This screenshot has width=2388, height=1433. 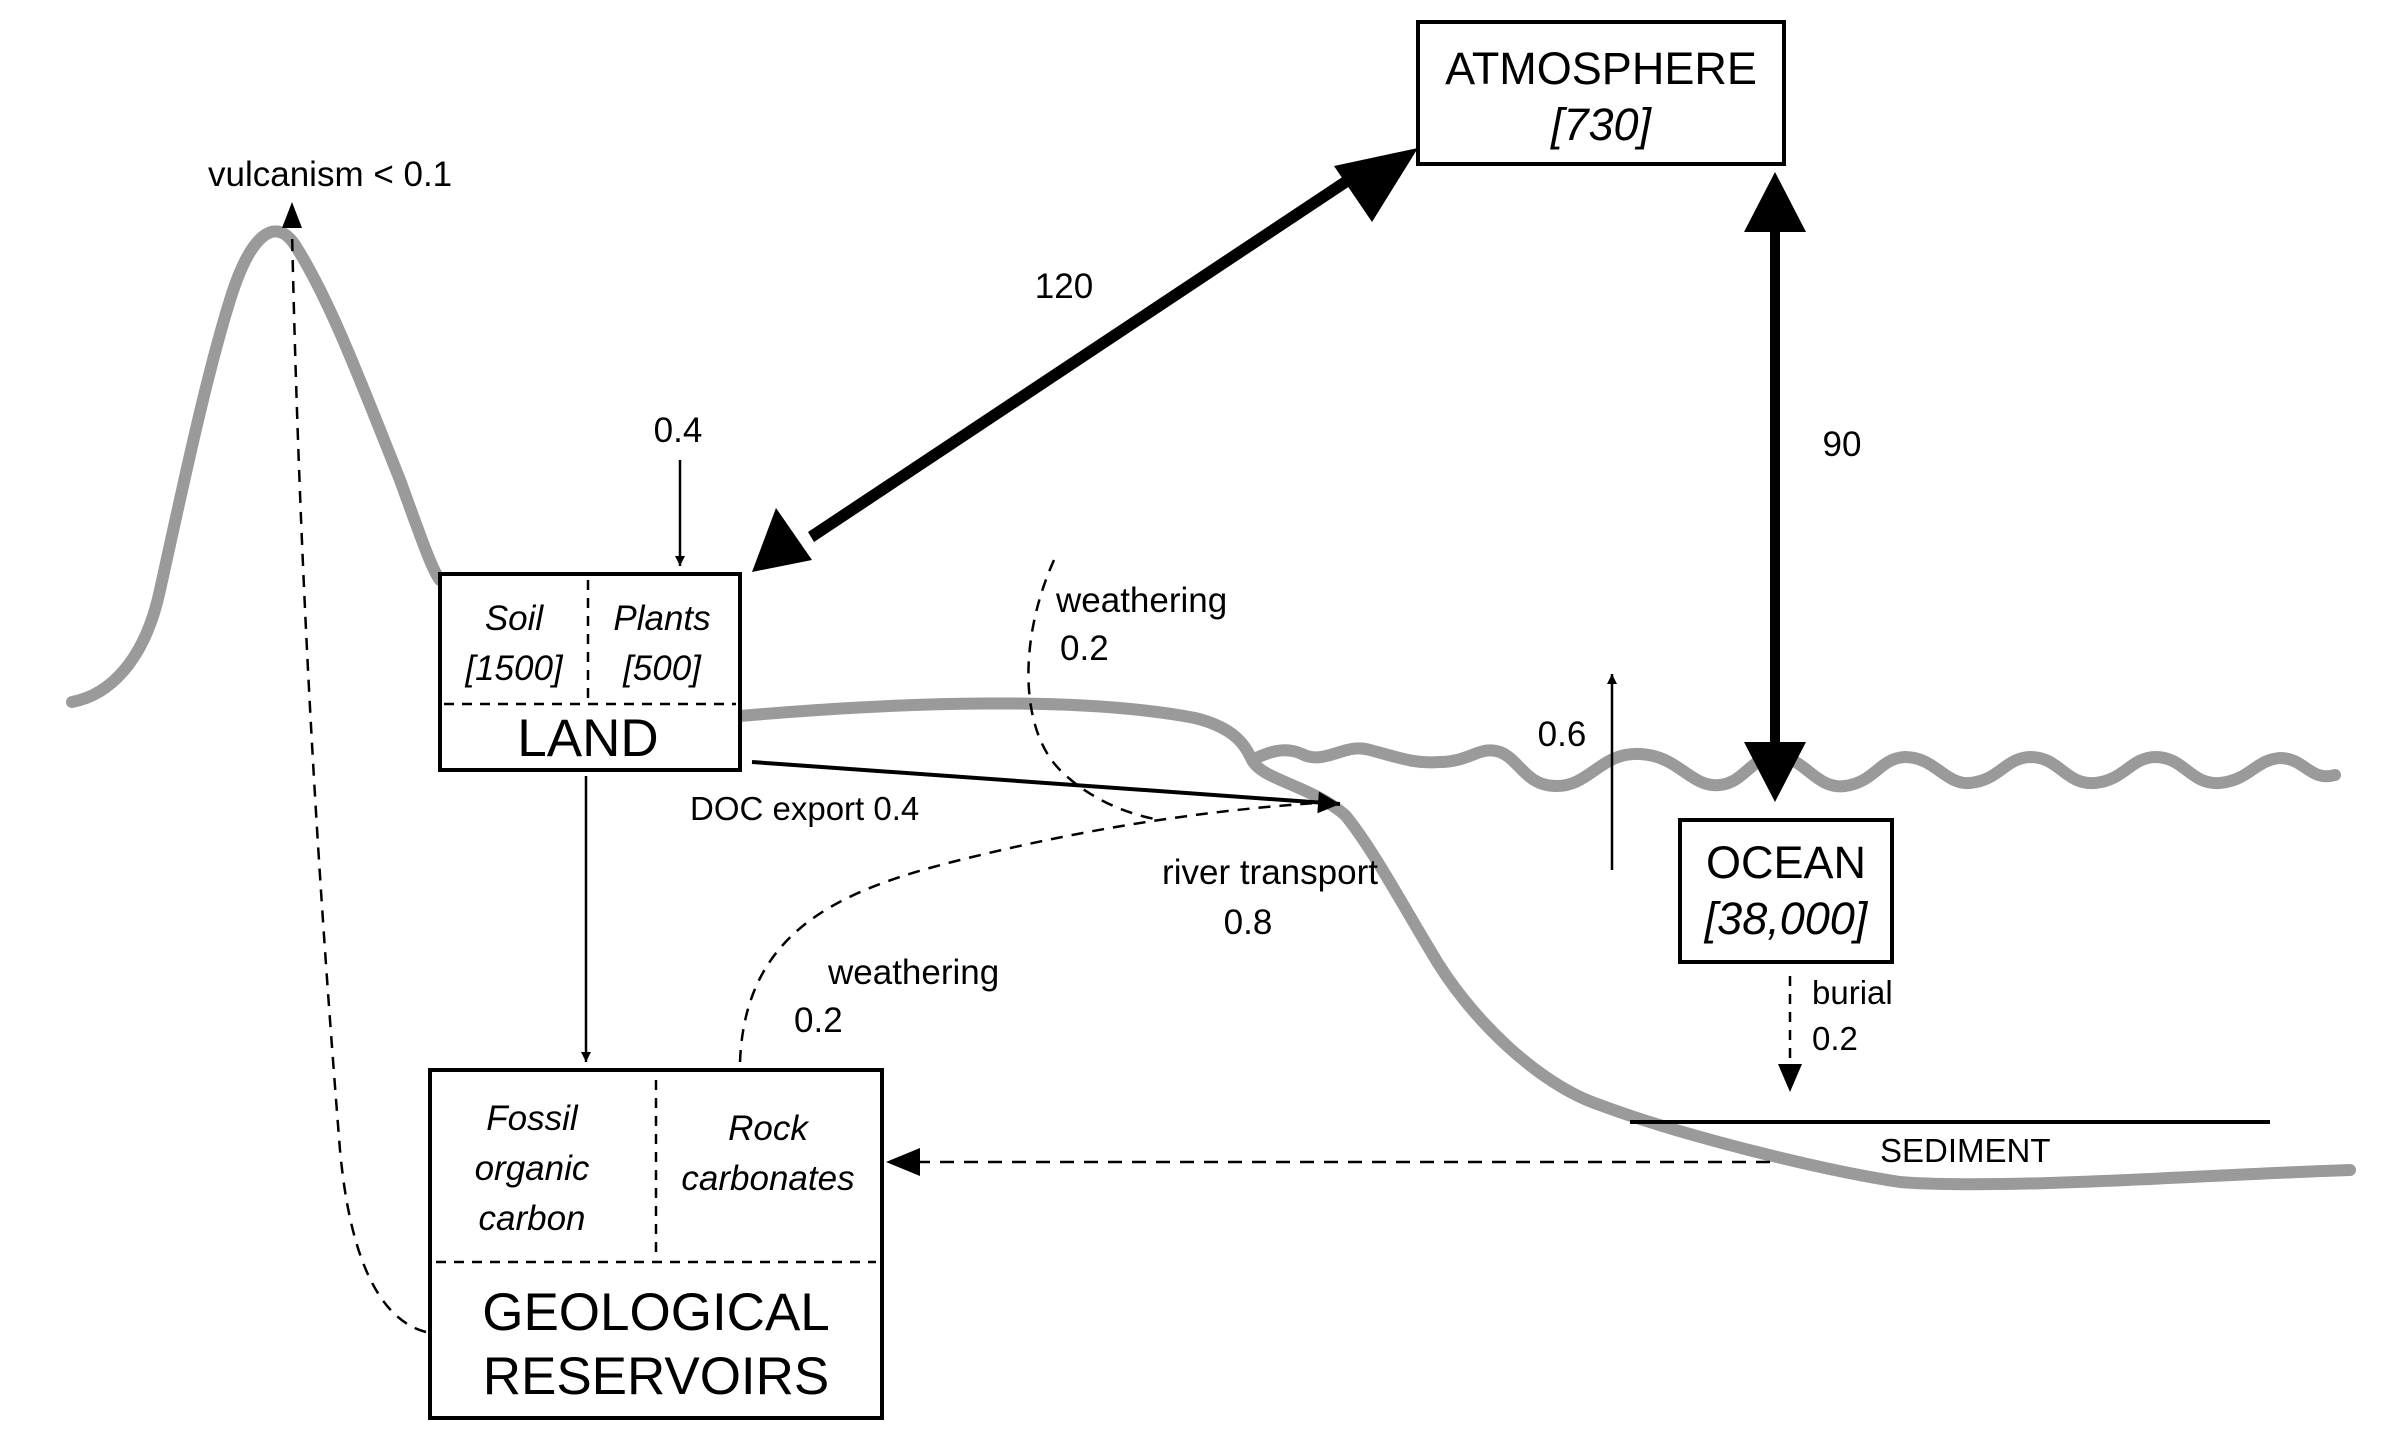 What do you see at coordinates (1835, 1038) in the screenshot?
I see `burial-value: 0.2` at bounding box center [1835, 1038].